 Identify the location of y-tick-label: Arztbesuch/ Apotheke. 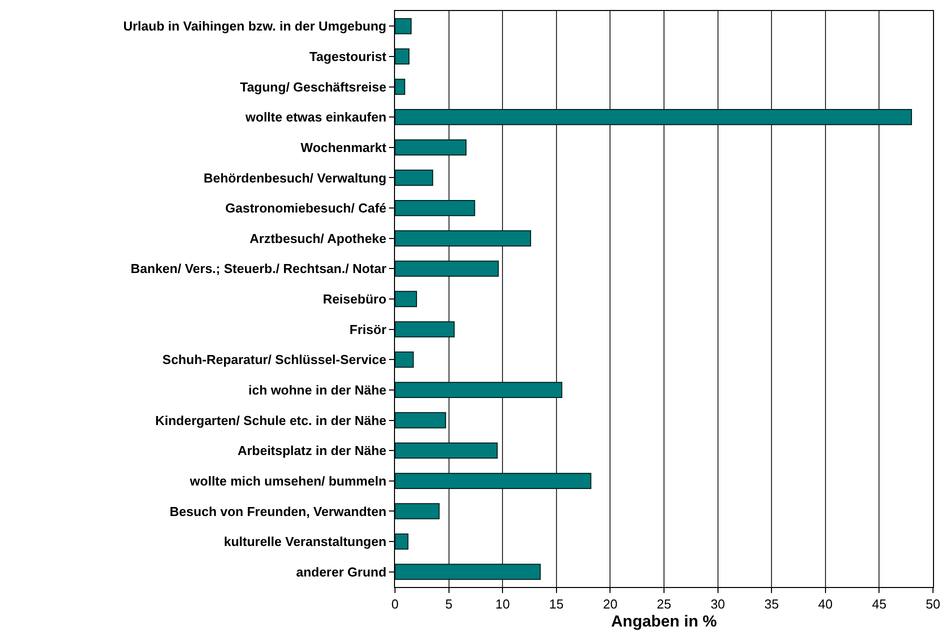
(318, 238).